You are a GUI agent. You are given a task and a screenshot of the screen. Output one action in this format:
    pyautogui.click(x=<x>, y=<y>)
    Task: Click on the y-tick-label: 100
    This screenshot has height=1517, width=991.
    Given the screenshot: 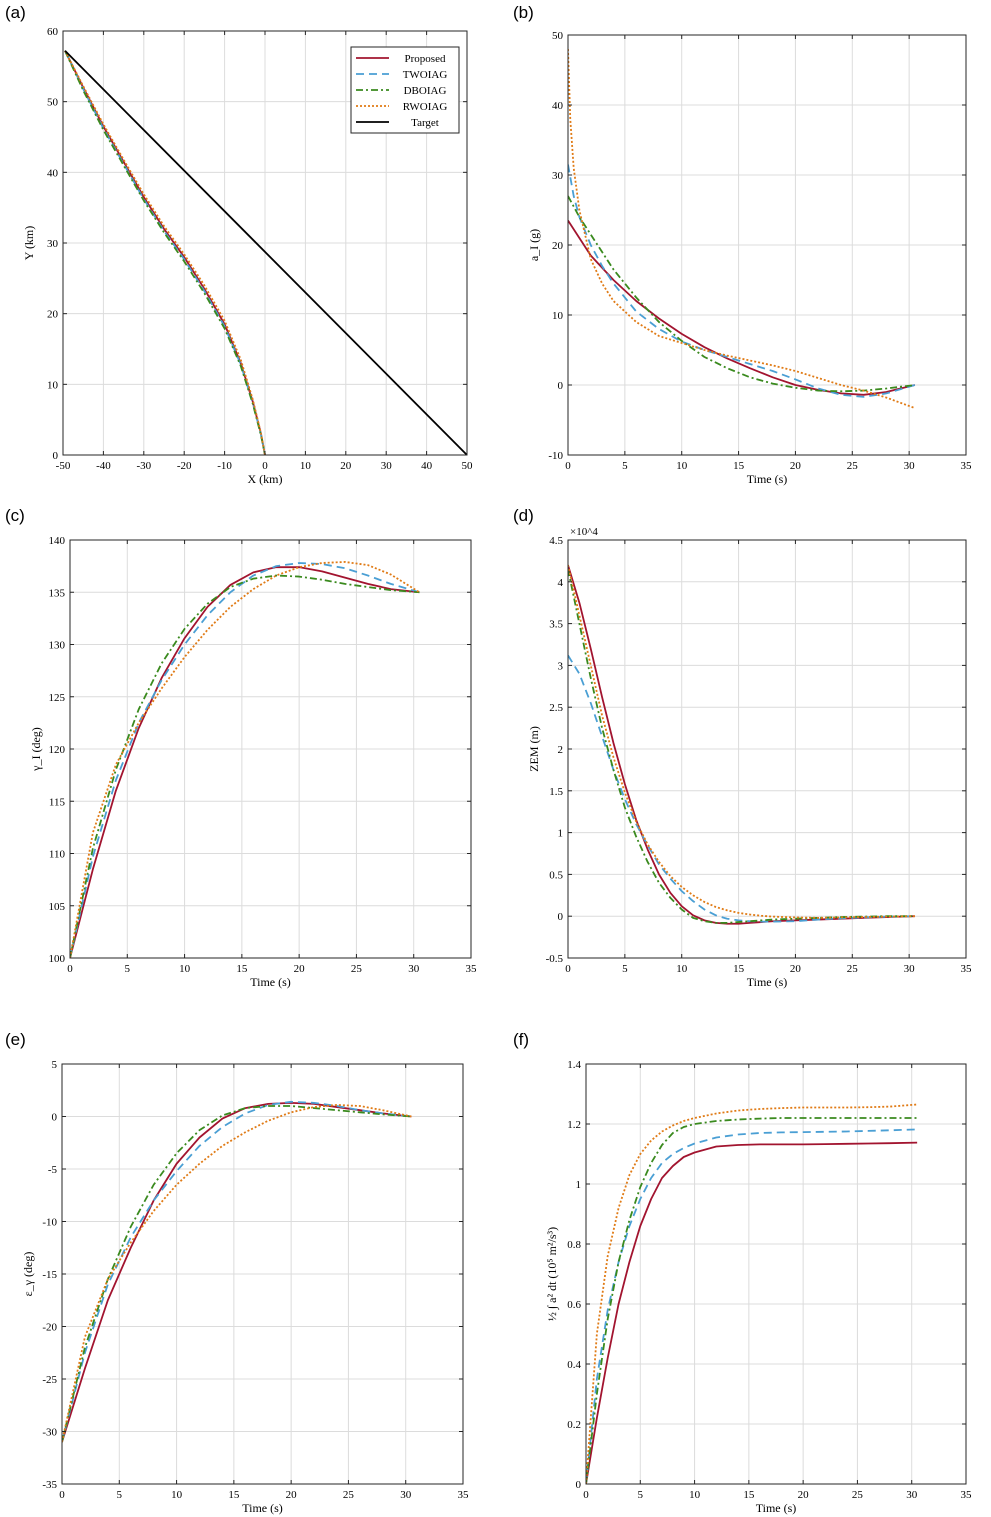 What is the action you would take?
    pyautogui.click(x=57, y=959)
    